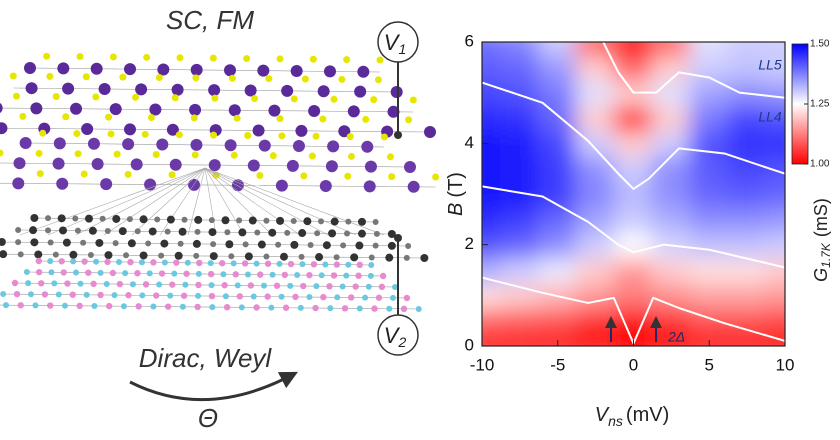 This screenshot has height=440, width=840. Describe the element at coordinates (398, 135) in the screenshot. I see `contact` at that location.